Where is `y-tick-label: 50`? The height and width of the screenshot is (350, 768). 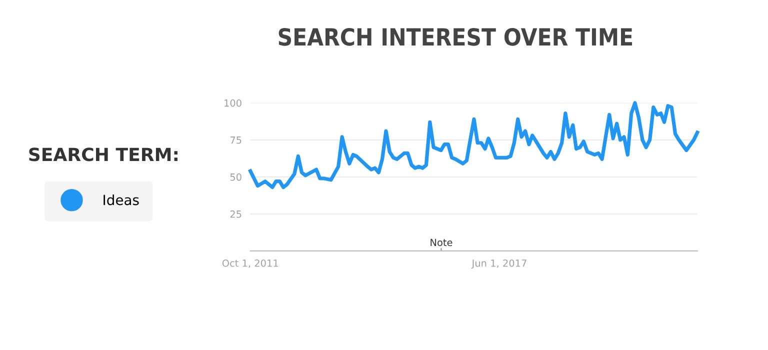
y-tick-label: 50 is located at coordinates (236, 177).